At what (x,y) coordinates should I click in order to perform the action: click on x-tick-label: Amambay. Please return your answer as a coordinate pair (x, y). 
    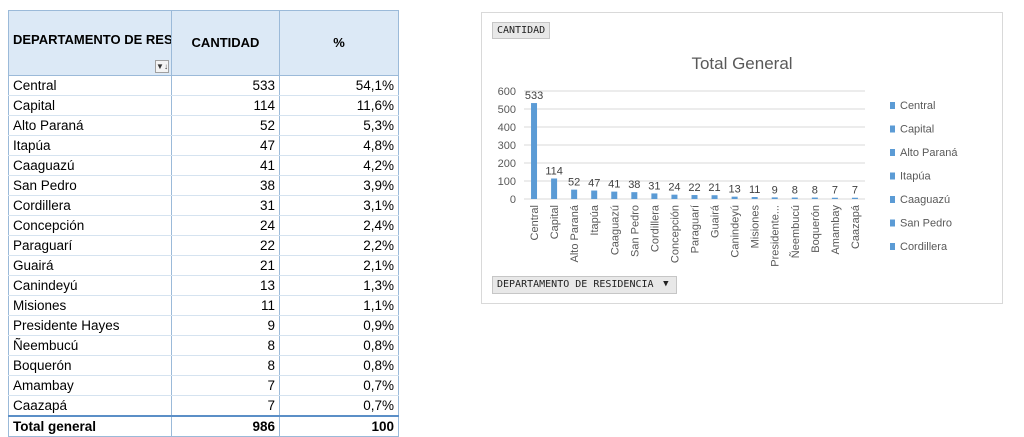
    Looking at the image, I should click on (836, 230).